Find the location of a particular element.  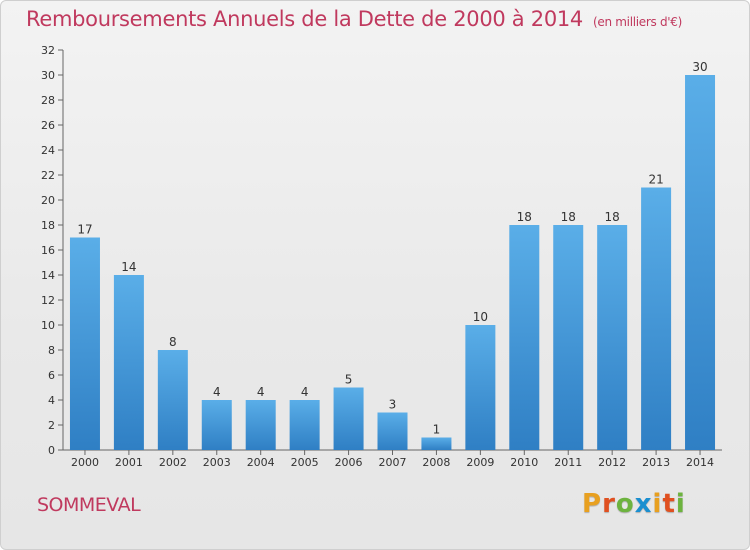

data-label: 10 is located at coordinates (480, 317).